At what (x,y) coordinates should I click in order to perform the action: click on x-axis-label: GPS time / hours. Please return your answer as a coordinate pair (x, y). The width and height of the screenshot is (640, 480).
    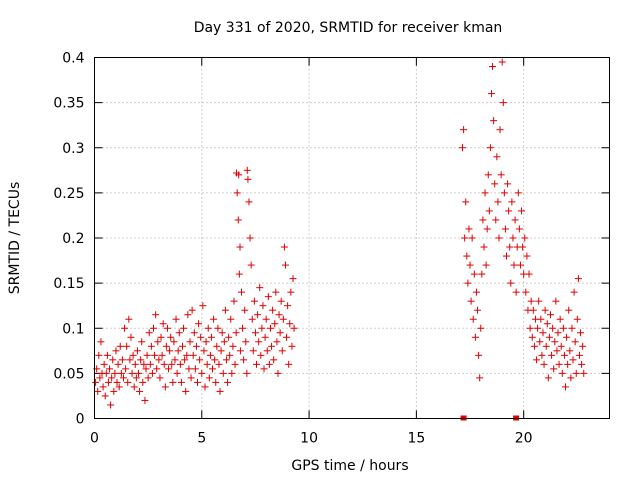
    Looking at the image, I should click on (349, 466).